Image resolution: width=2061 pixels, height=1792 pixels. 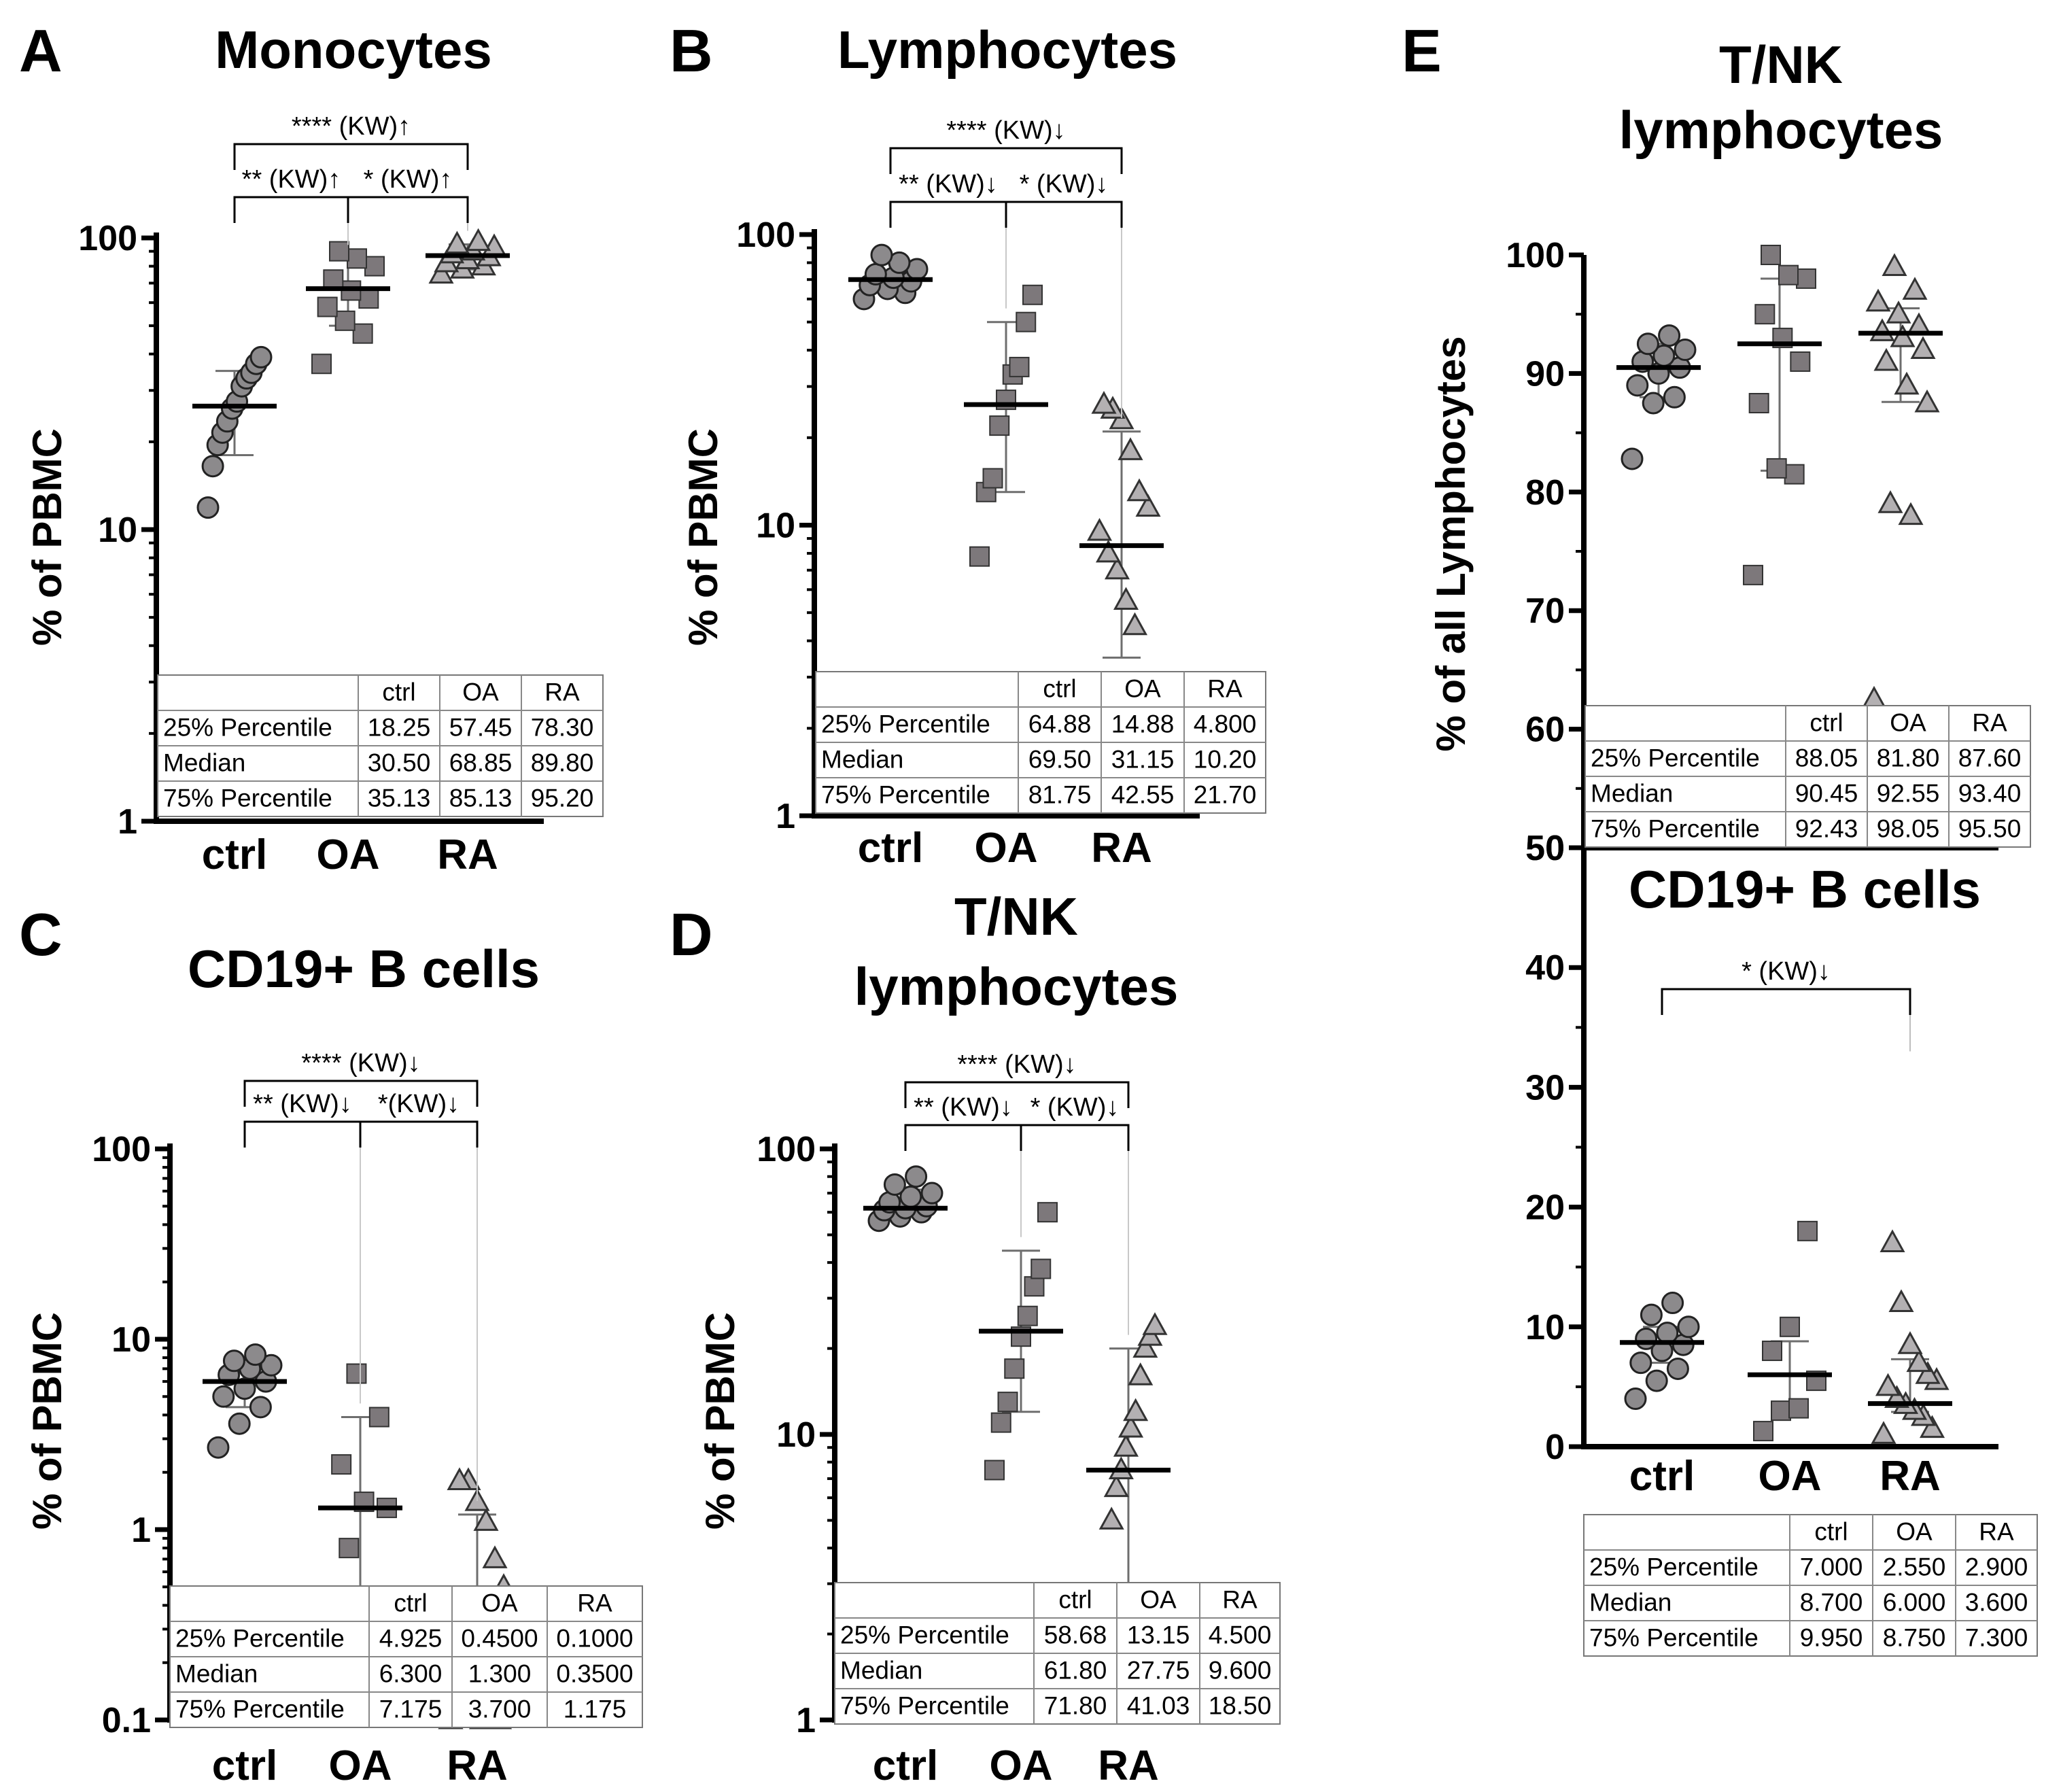 I want to click on x-category-label: RA, so click(x=1910, y=1477).